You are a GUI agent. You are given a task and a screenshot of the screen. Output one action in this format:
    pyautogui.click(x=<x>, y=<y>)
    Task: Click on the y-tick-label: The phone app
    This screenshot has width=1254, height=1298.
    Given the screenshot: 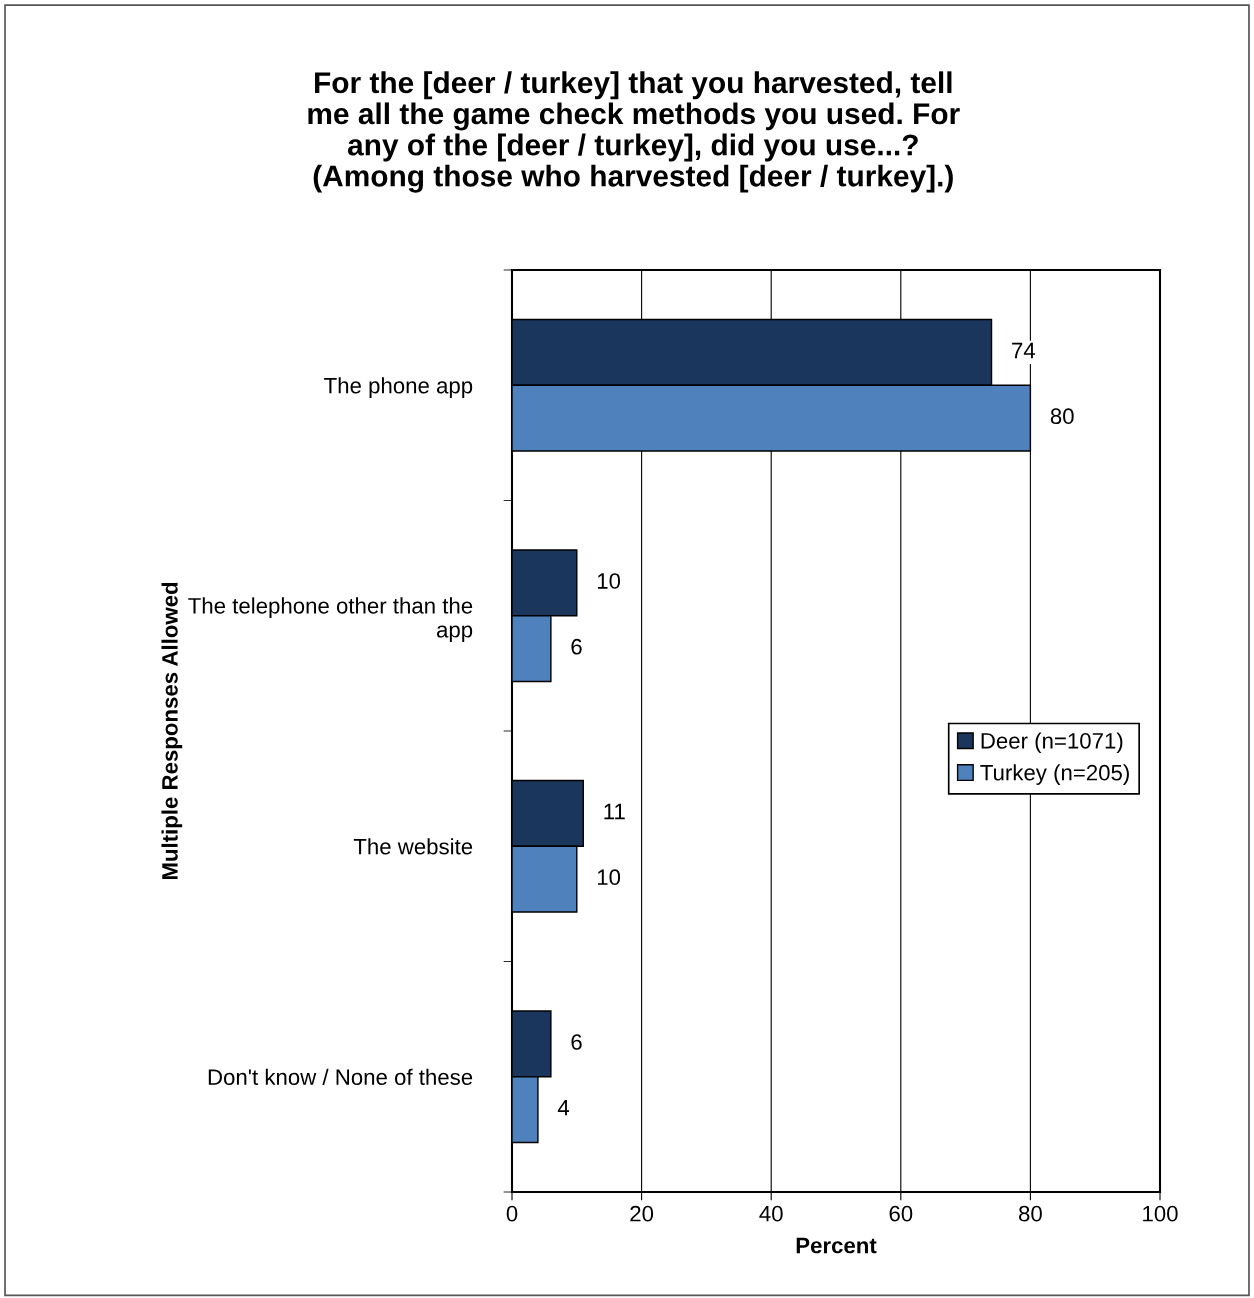 What is the action you would take?
    pyautogui.click(x=398, y=387)
    